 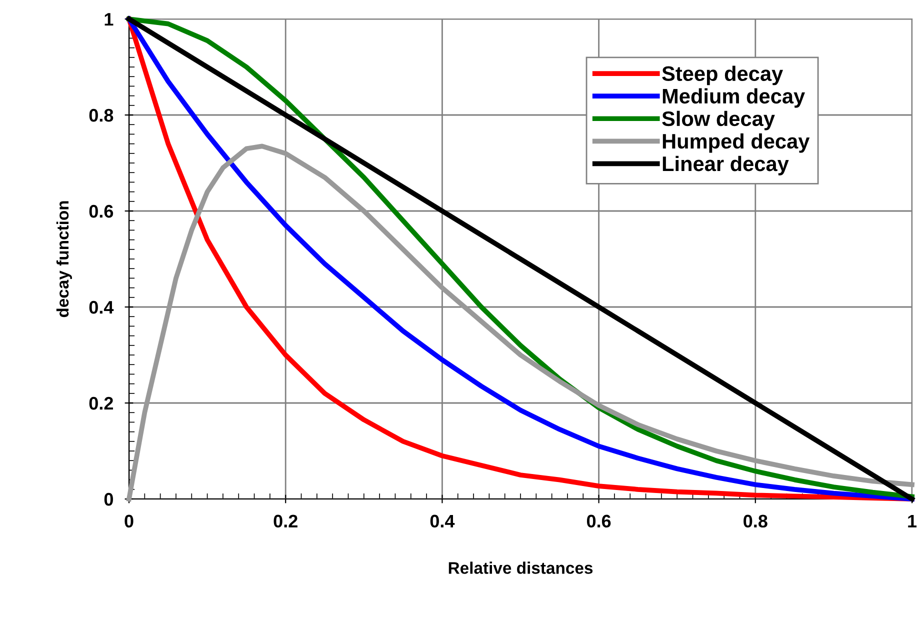 I want to click on y-tick-label: 0.4, so click(x=101, y=307).